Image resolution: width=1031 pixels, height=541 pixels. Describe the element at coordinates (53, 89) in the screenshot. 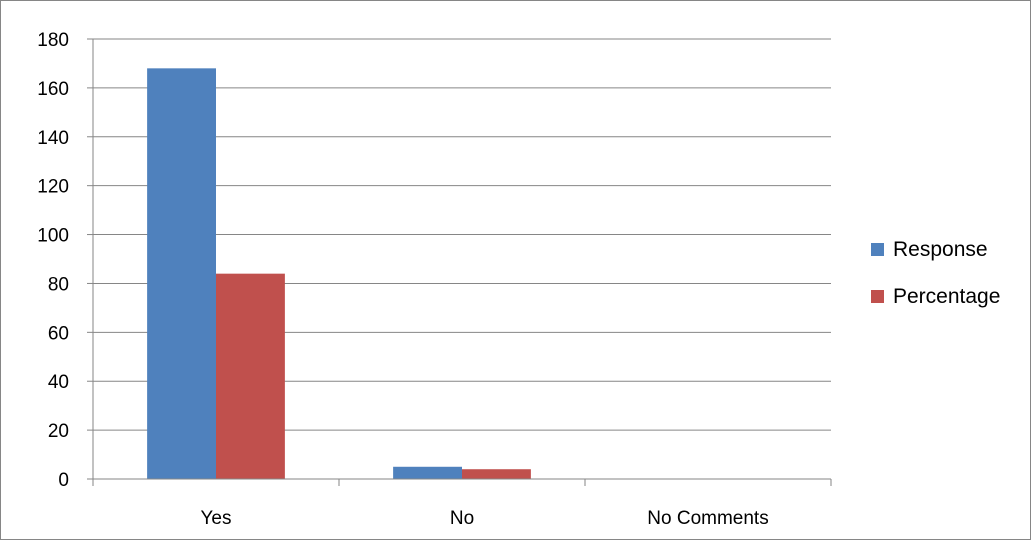

I see `y-tick-label: 160` at that location.